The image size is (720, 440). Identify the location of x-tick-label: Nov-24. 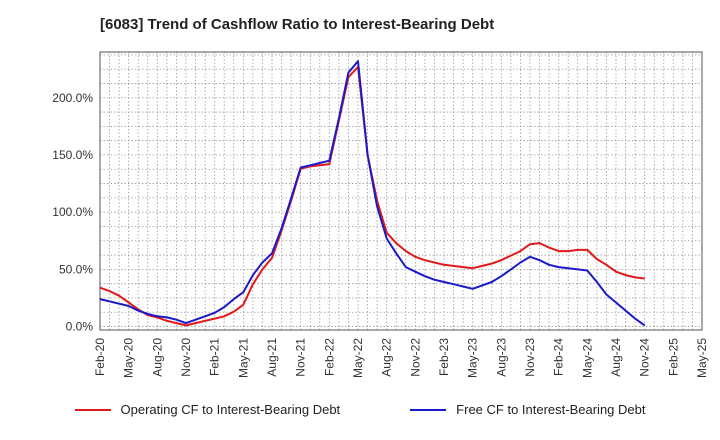
(645, 357).